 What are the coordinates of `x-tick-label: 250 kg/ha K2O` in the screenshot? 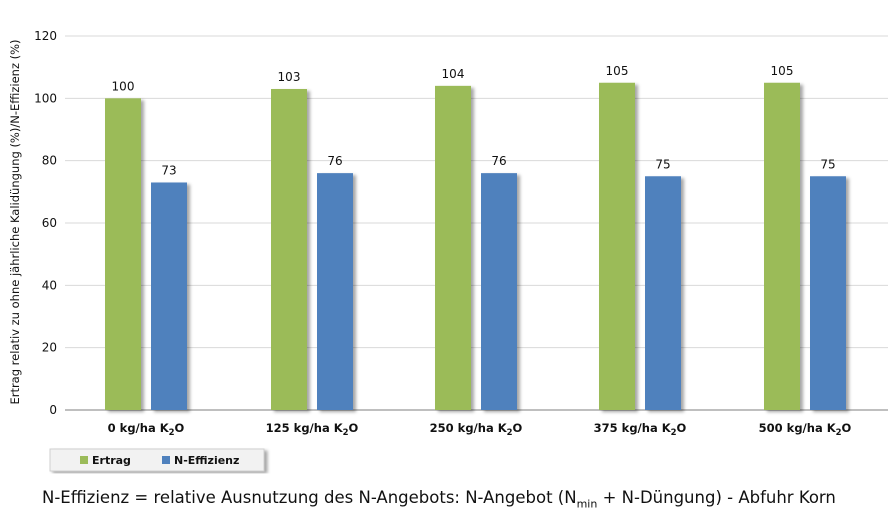 It's located at (476, 429).